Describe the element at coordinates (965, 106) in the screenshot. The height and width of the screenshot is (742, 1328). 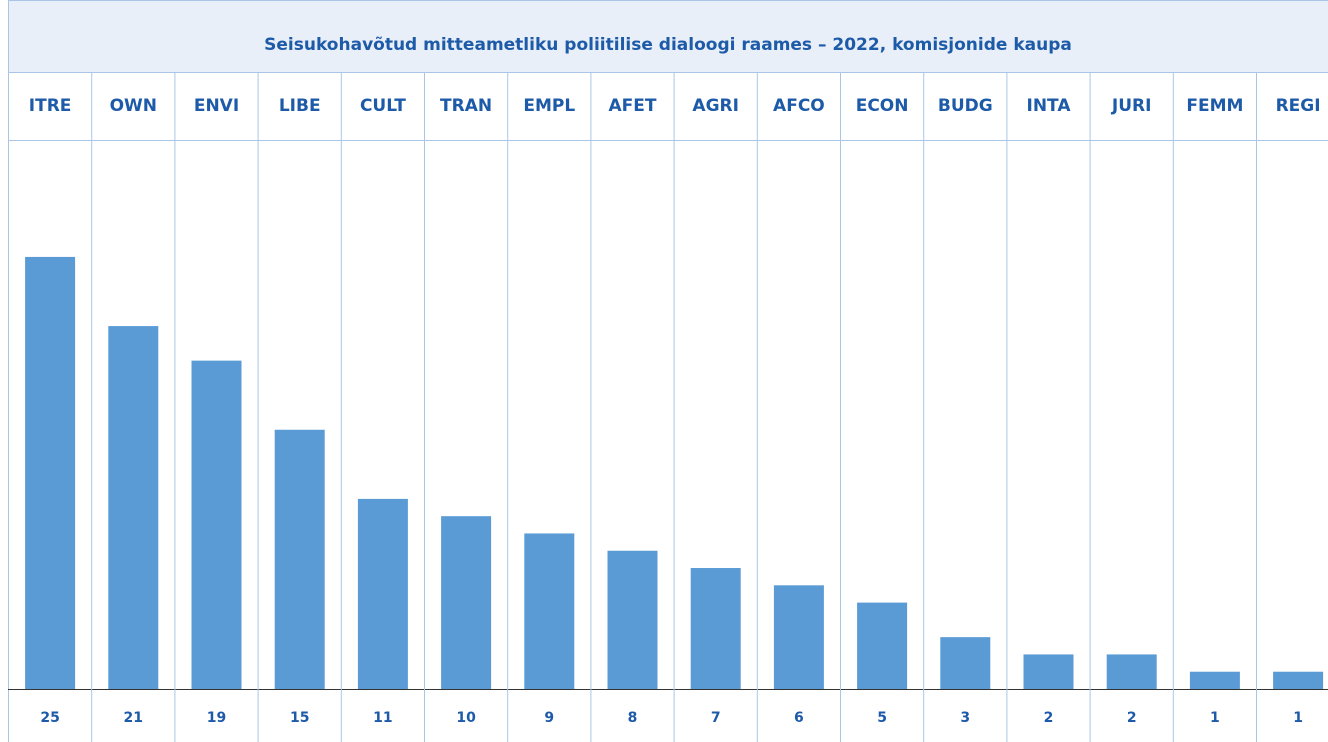
I see `category-label: BUDG` at that location.